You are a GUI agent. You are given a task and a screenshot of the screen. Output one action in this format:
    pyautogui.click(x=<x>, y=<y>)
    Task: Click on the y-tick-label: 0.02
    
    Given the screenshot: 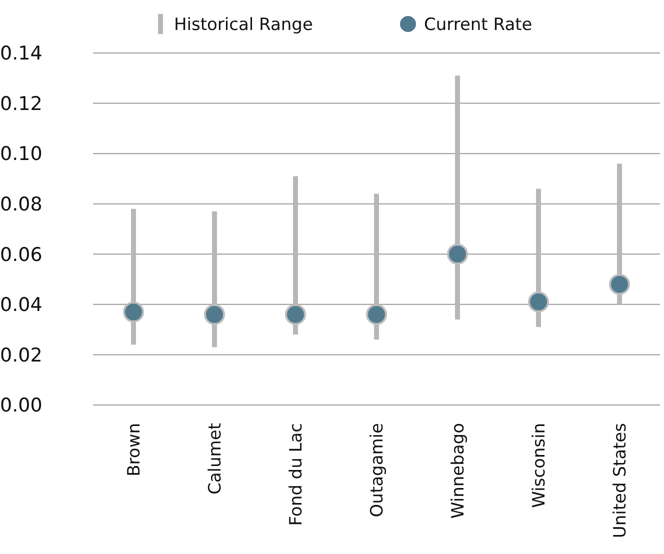 What is the action you would take?
    pyautogui.click(x=21, y=355)
    